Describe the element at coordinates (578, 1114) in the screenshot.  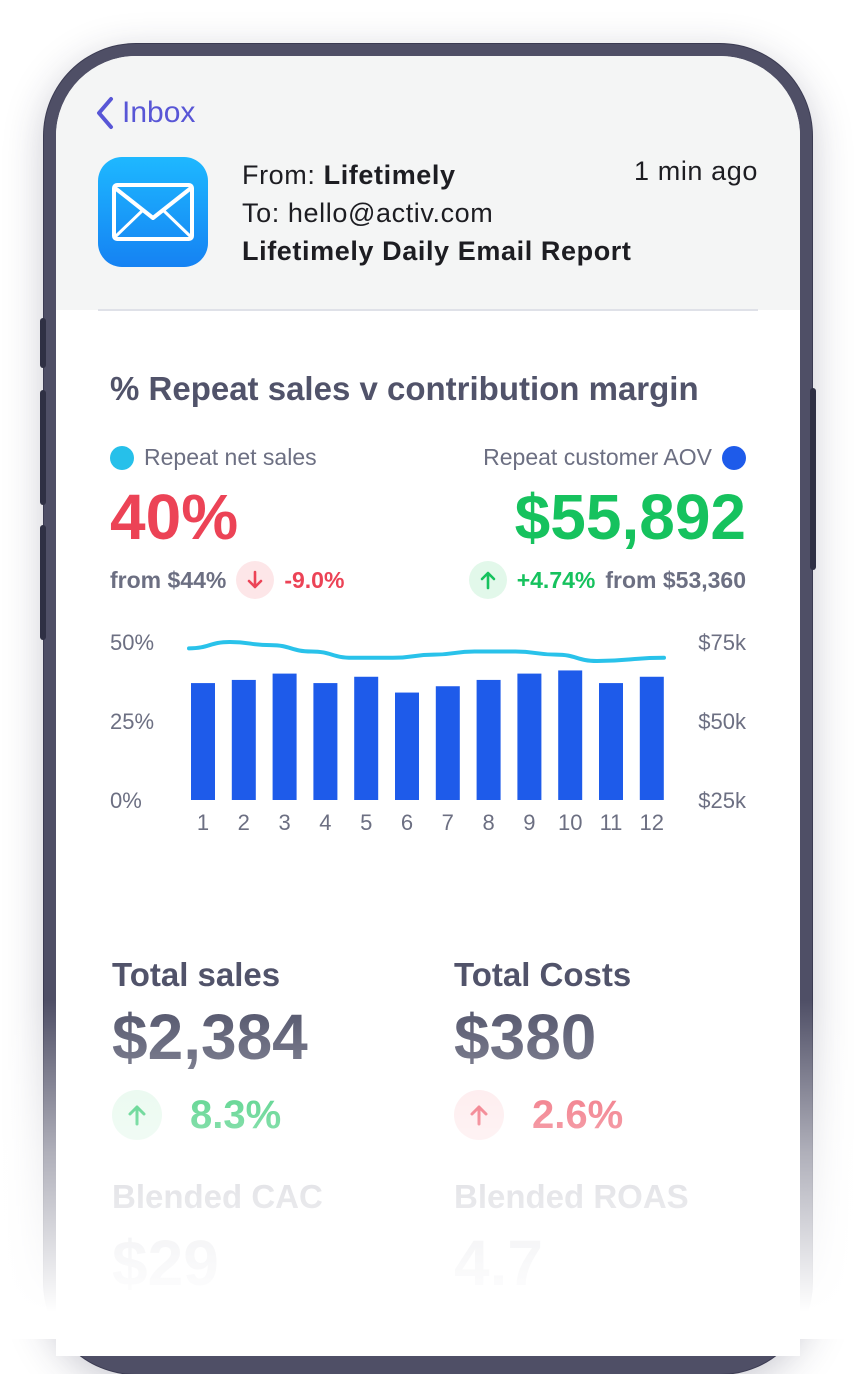
I see `total-costs-change-value: 2.6%` at that location.